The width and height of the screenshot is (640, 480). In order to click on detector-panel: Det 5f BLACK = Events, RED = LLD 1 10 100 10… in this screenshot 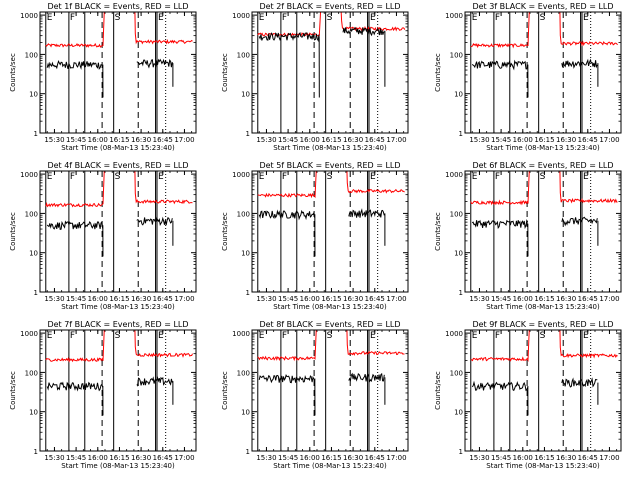, I will do `click(315, 236)`.